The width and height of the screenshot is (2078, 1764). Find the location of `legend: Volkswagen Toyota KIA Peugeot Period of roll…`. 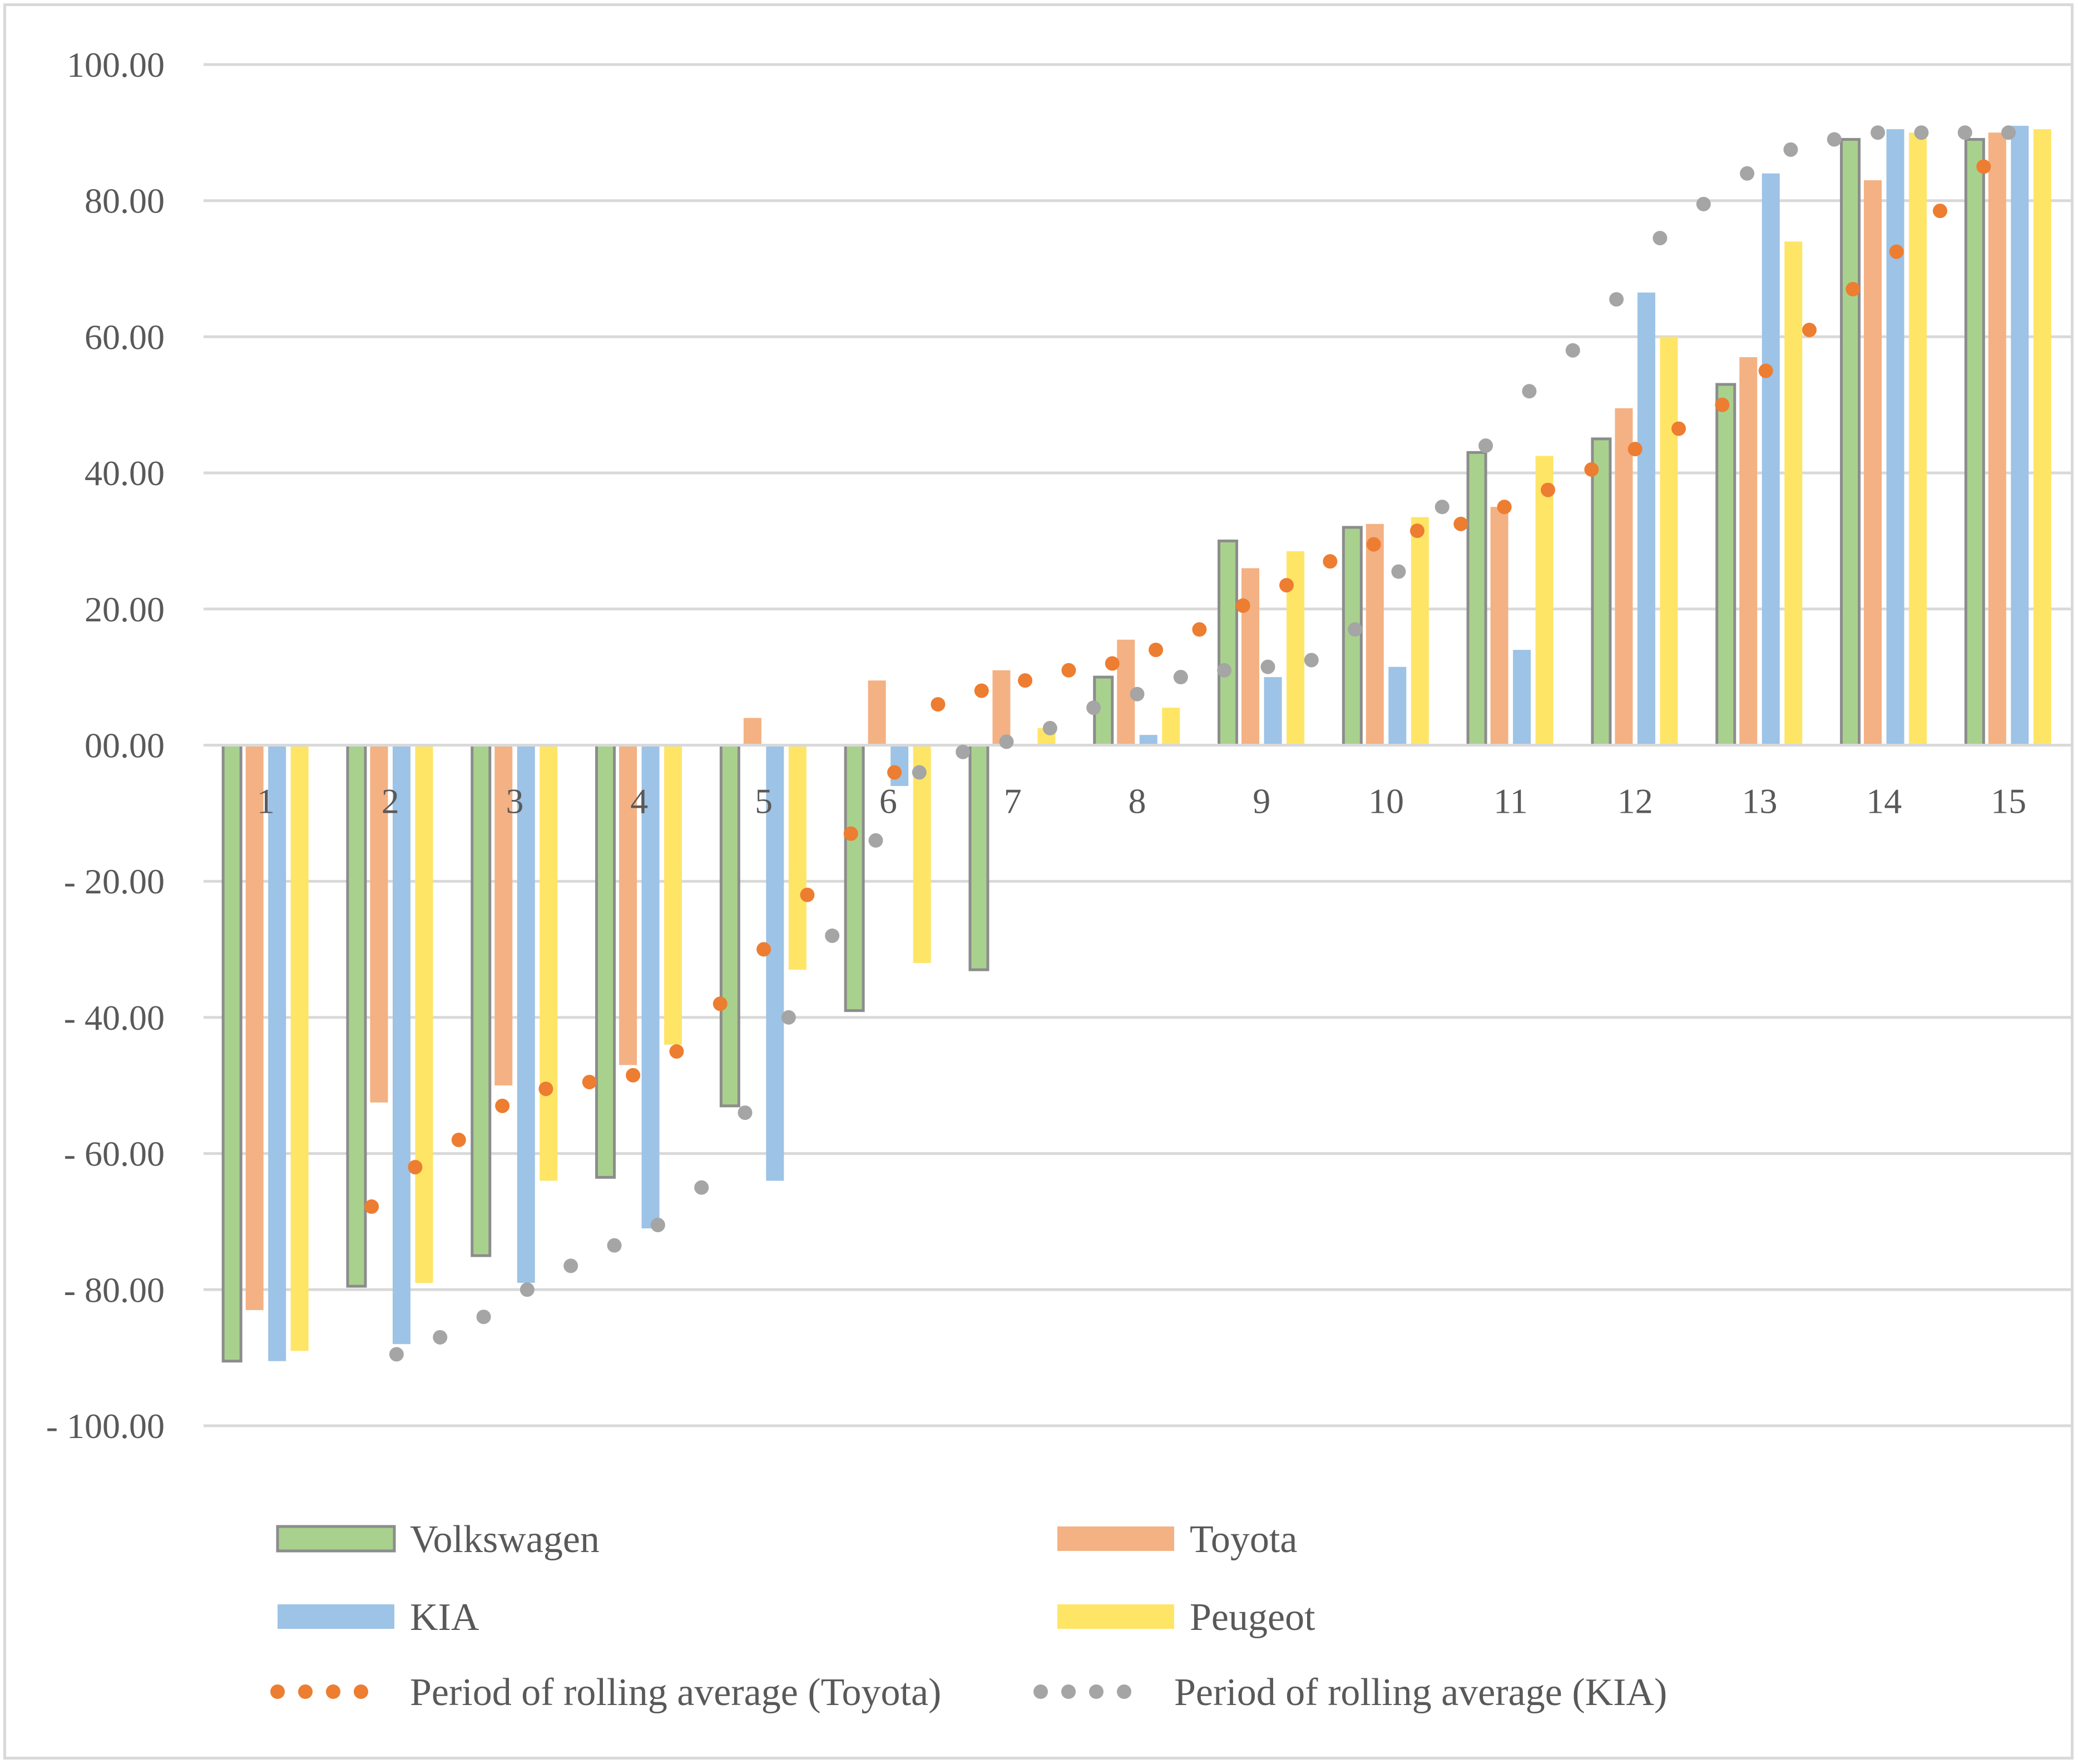

legend: Volkswagen Toyota KIA Peugeot Period of roll… is located at coordinates (968, 1616).